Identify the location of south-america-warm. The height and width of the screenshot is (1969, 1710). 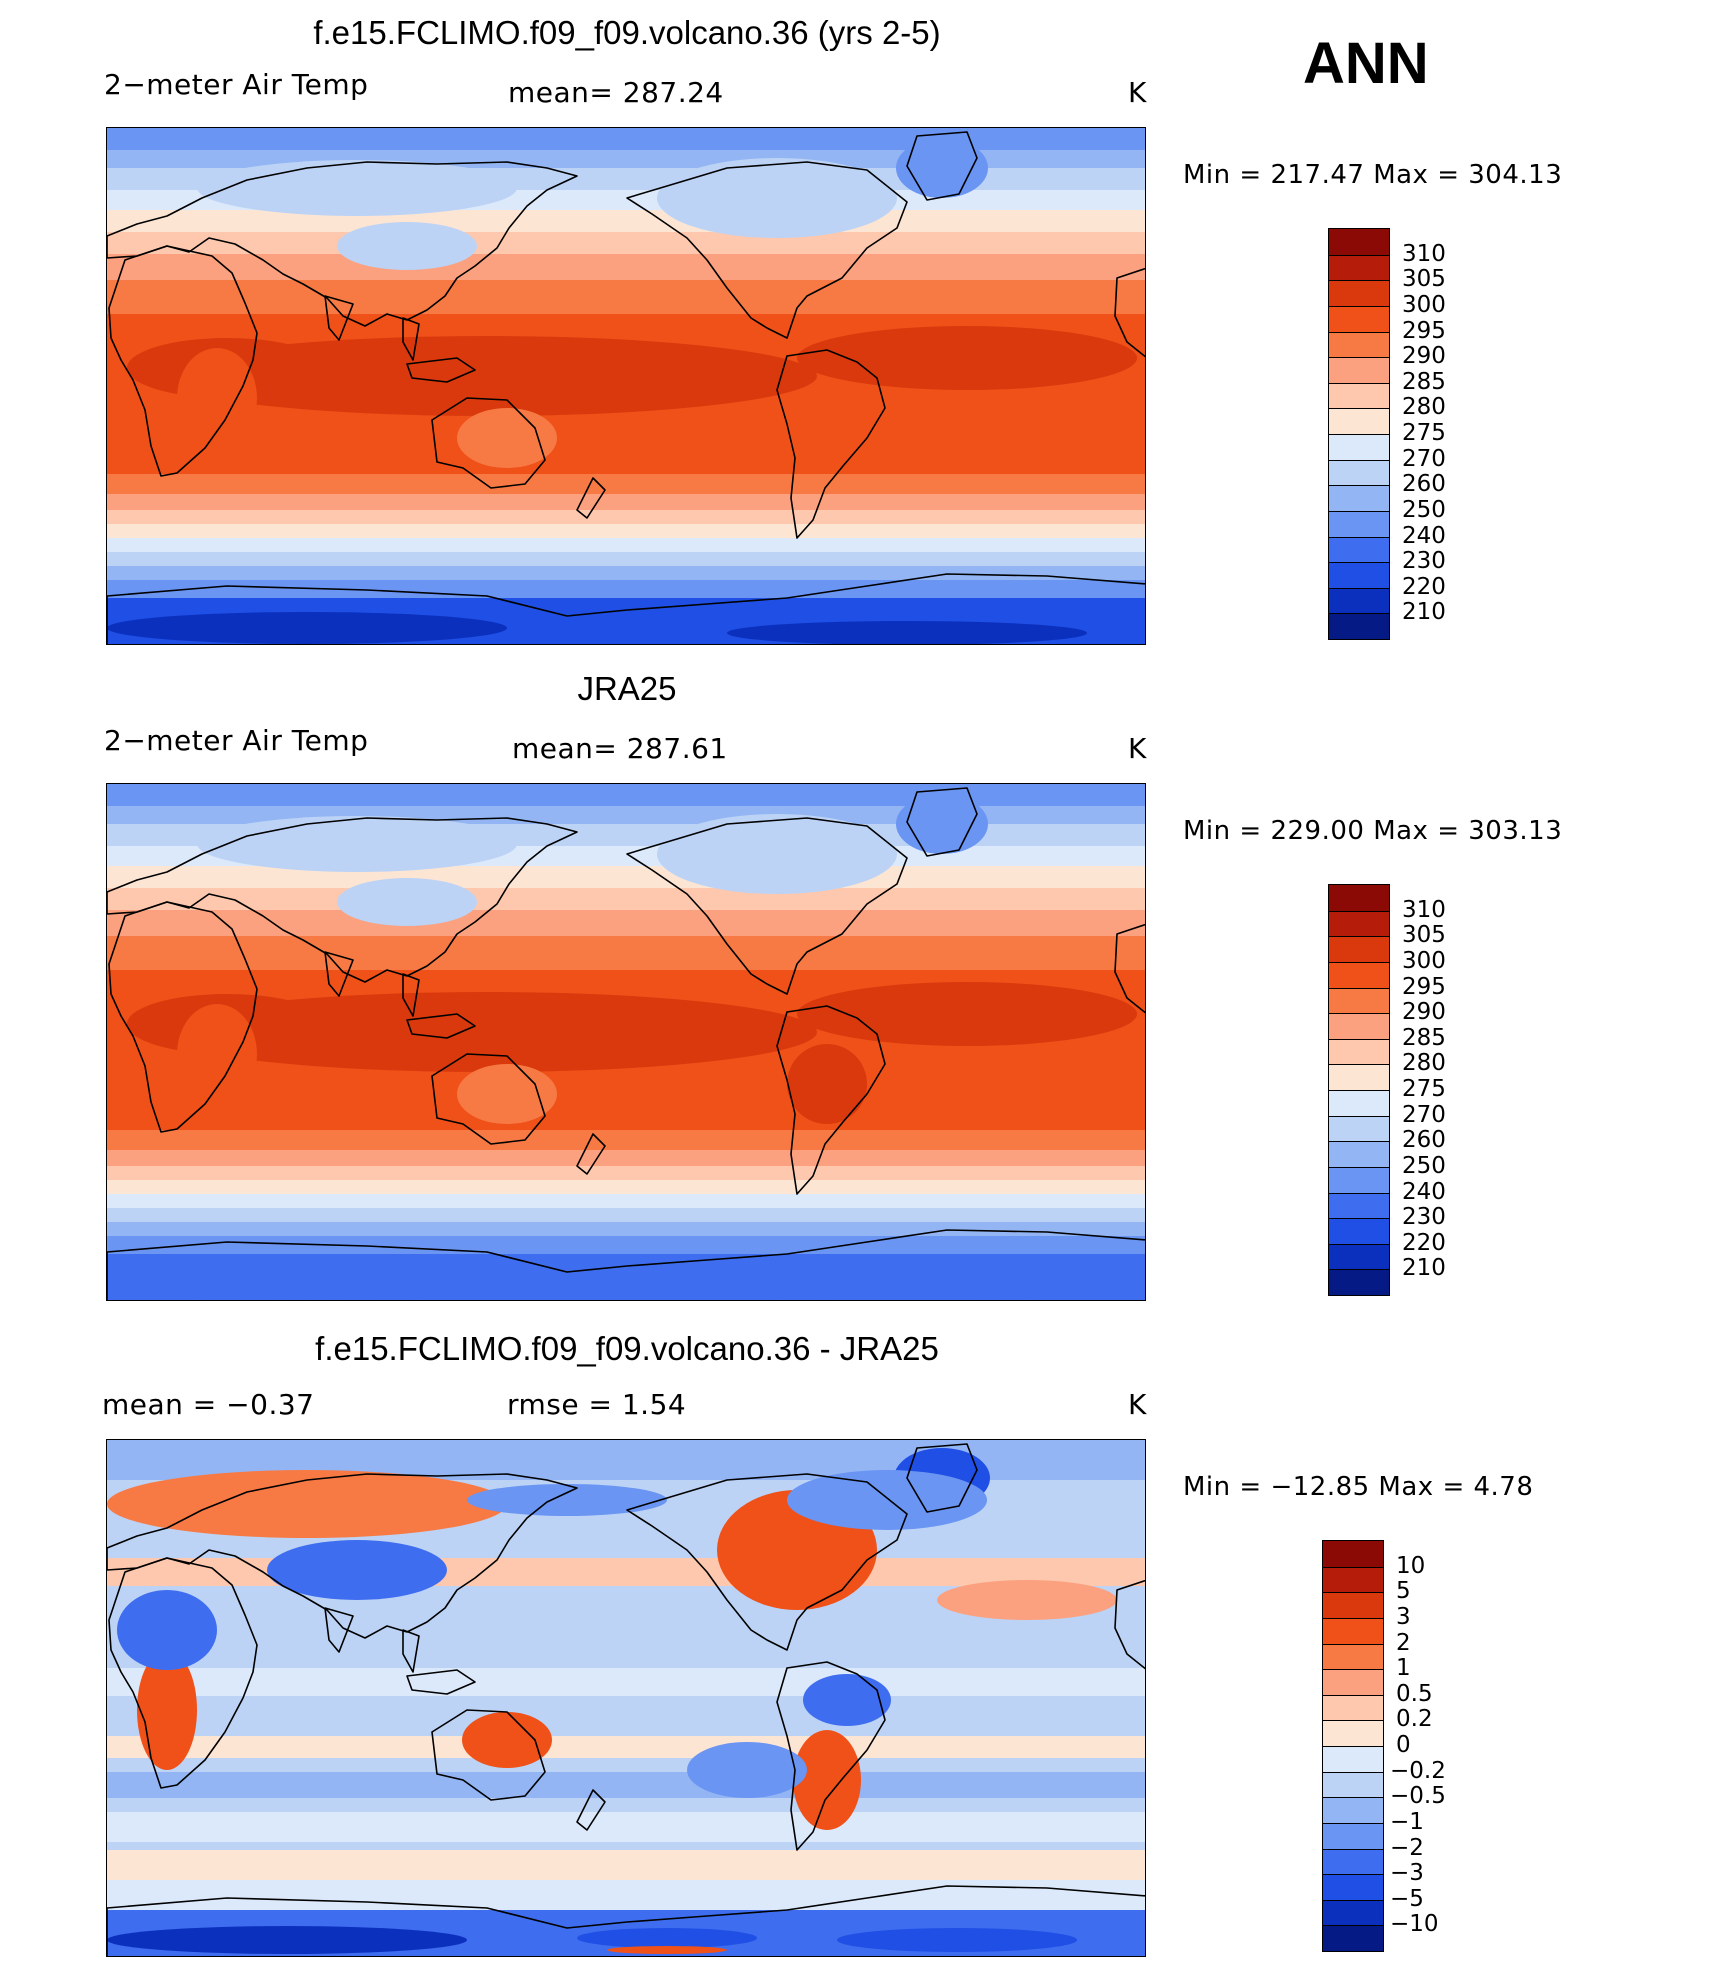
(827, 1780).